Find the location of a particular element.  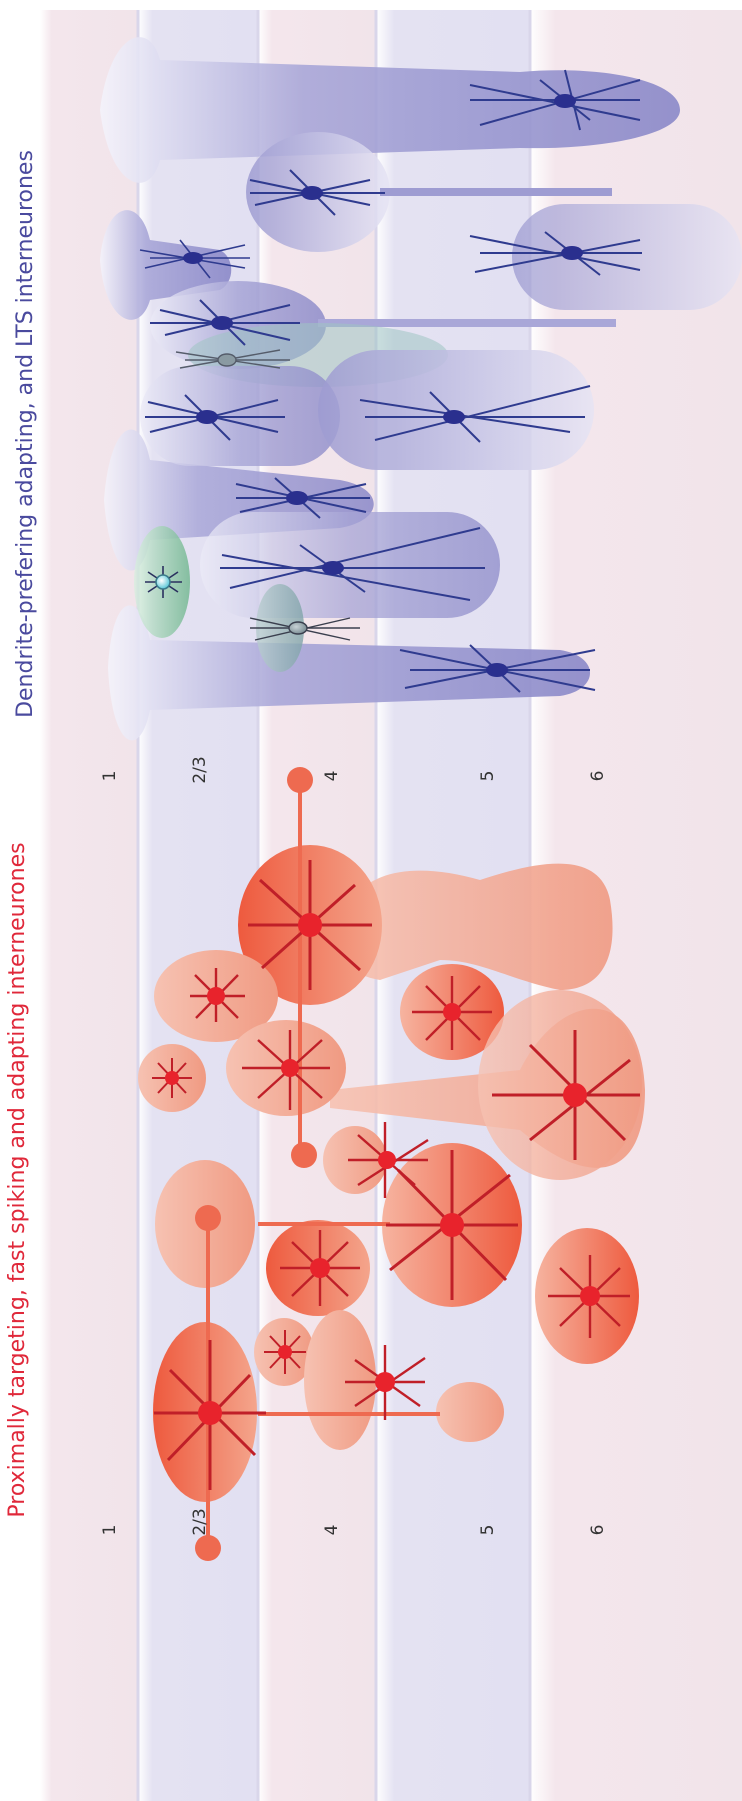

layer-label-top-1: 1 is located at coordinates (110, 776).